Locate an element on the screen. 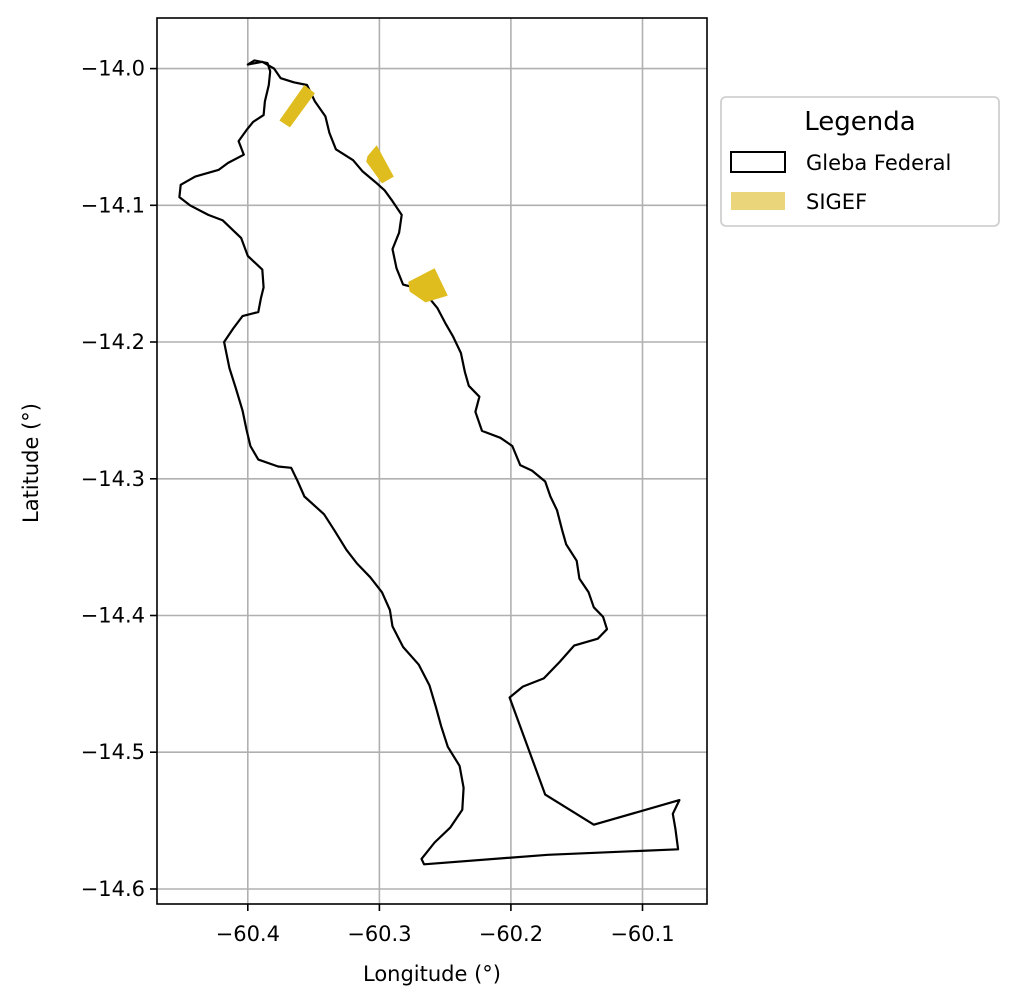 This screenshot has height=1006, width=1019. y-tick-label: −14.3 is located at coordinates (113, 479).